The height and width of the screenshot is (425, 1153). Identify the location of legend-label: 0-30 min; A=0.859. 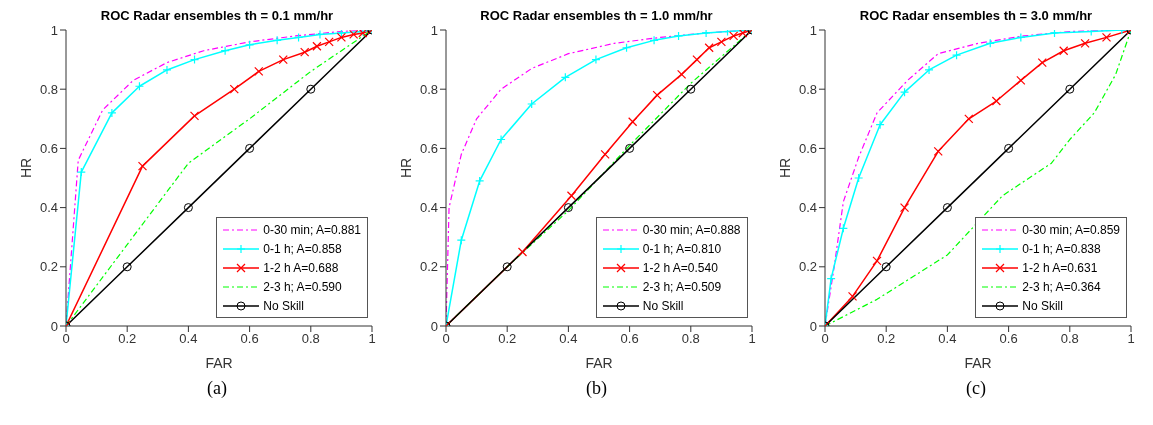
(1071, 229).